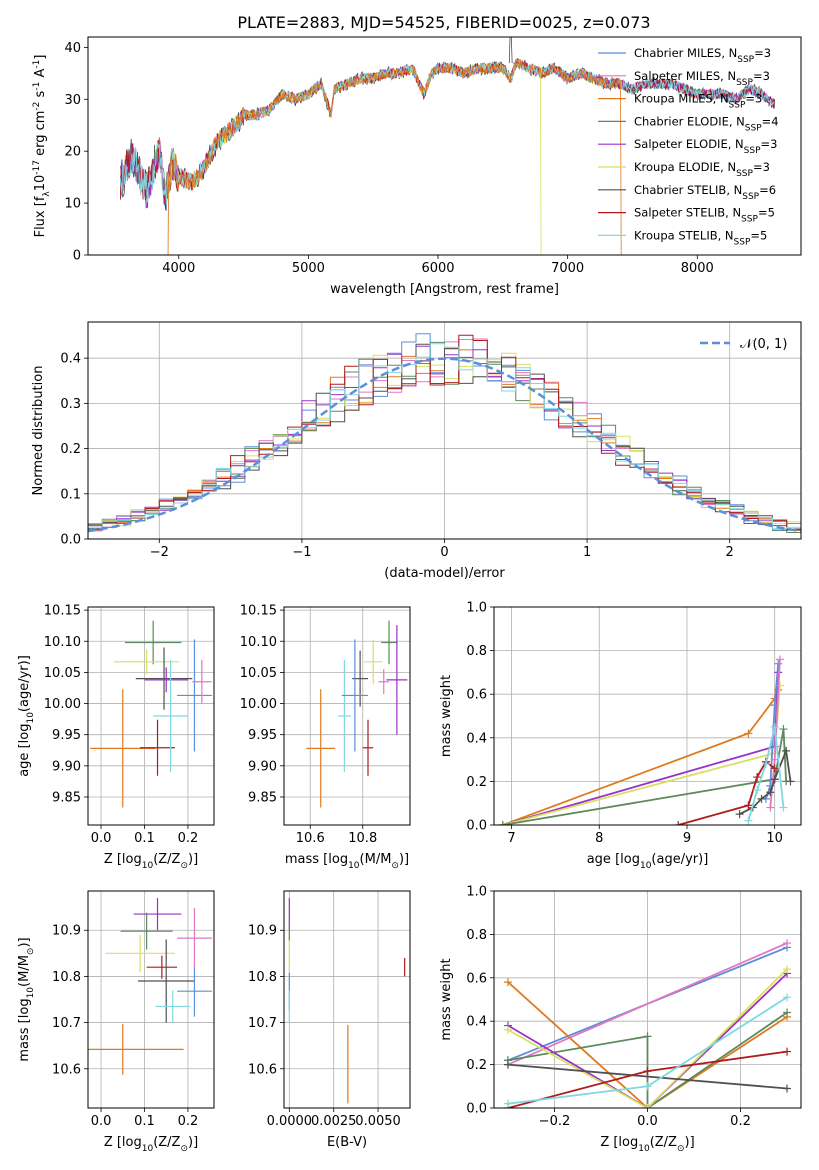 The image size is (819, 1170). What do you see at coordinates (705, 192) in the screenshot?
I see `legend-label: Chabrier STELIB, NSSP=6` at bounding box center [705, 192].